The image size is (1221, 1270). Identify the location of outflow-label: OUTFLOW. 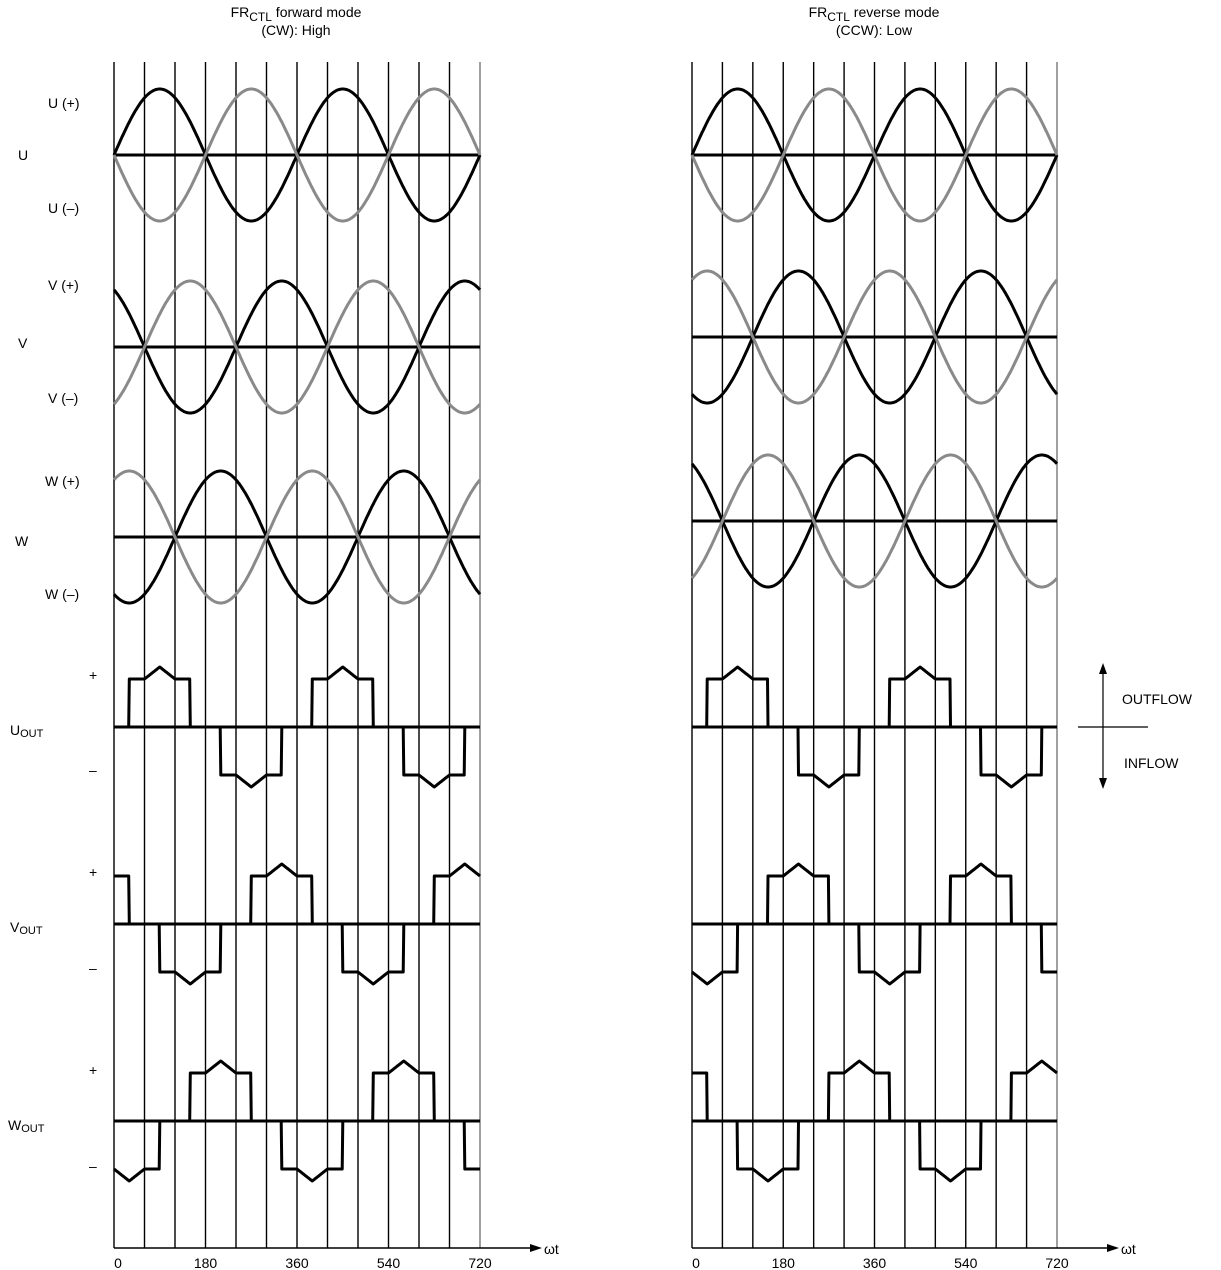
(1157, 699).